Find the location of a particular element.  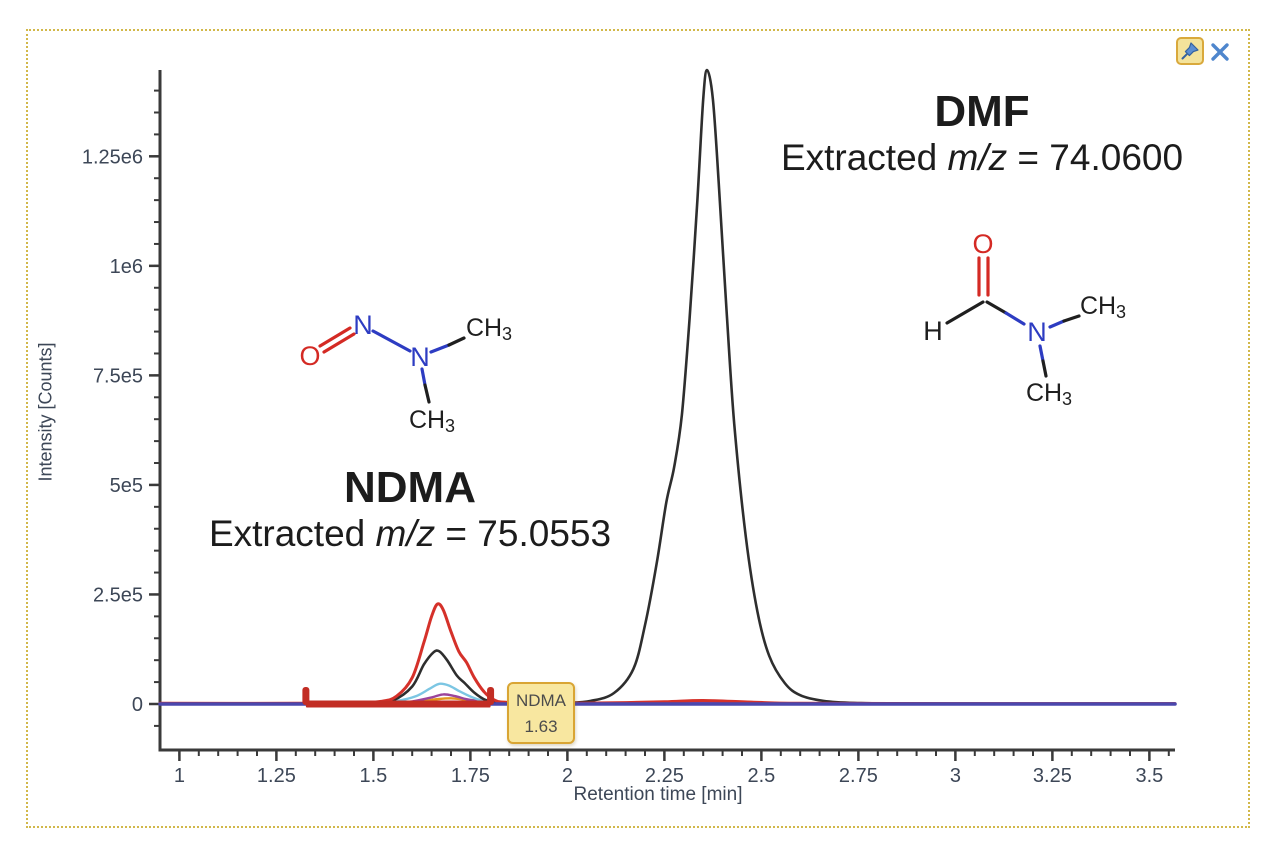

y-axis-title: Intensity [Counts] is located at coordinates (45, 412).